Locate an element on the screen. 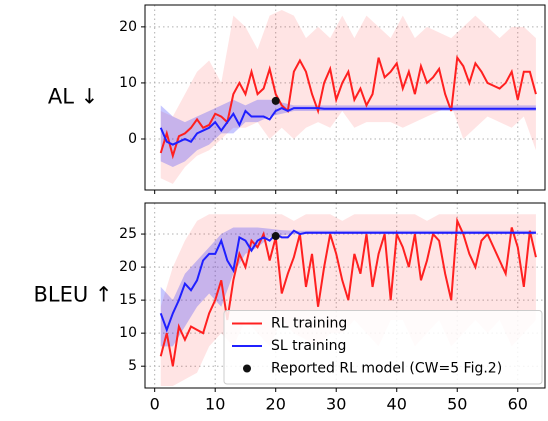 The height and width of the screenshot is (421, 548). y-tick-label: 5 is located at coordinates (132, 366).